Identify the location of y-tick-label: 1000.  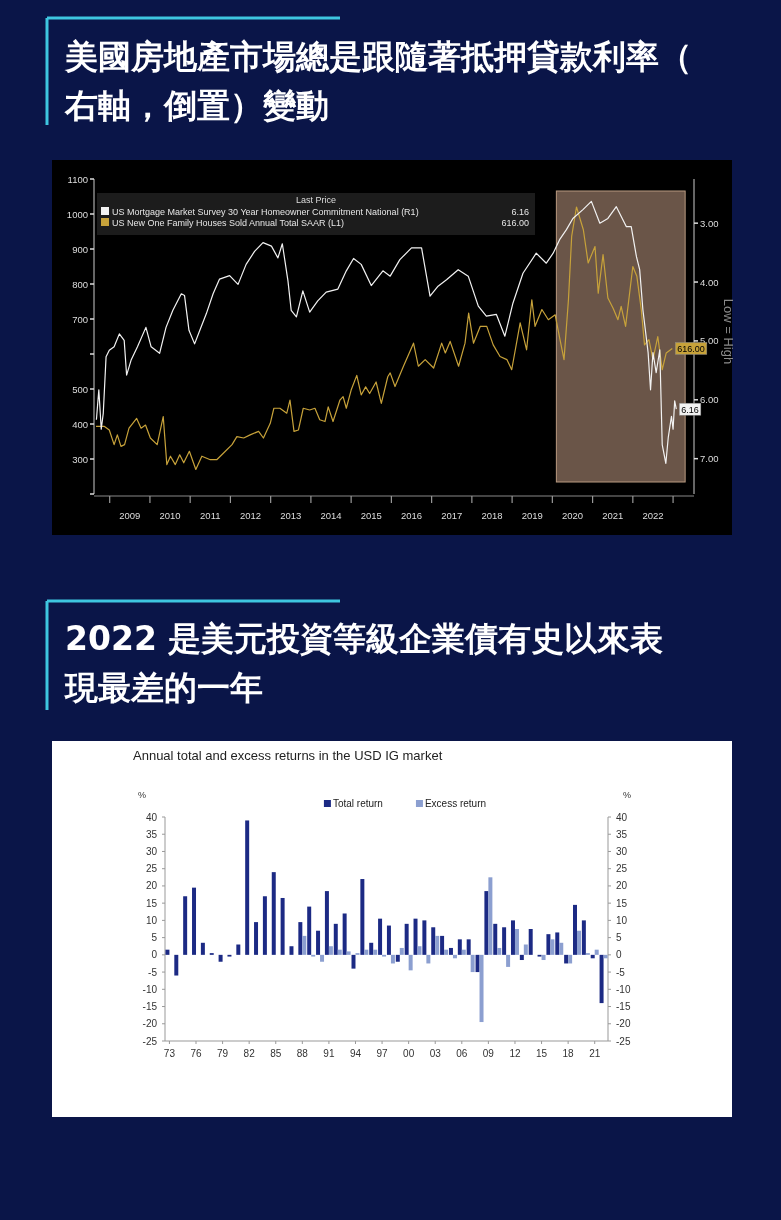
(77, 214).